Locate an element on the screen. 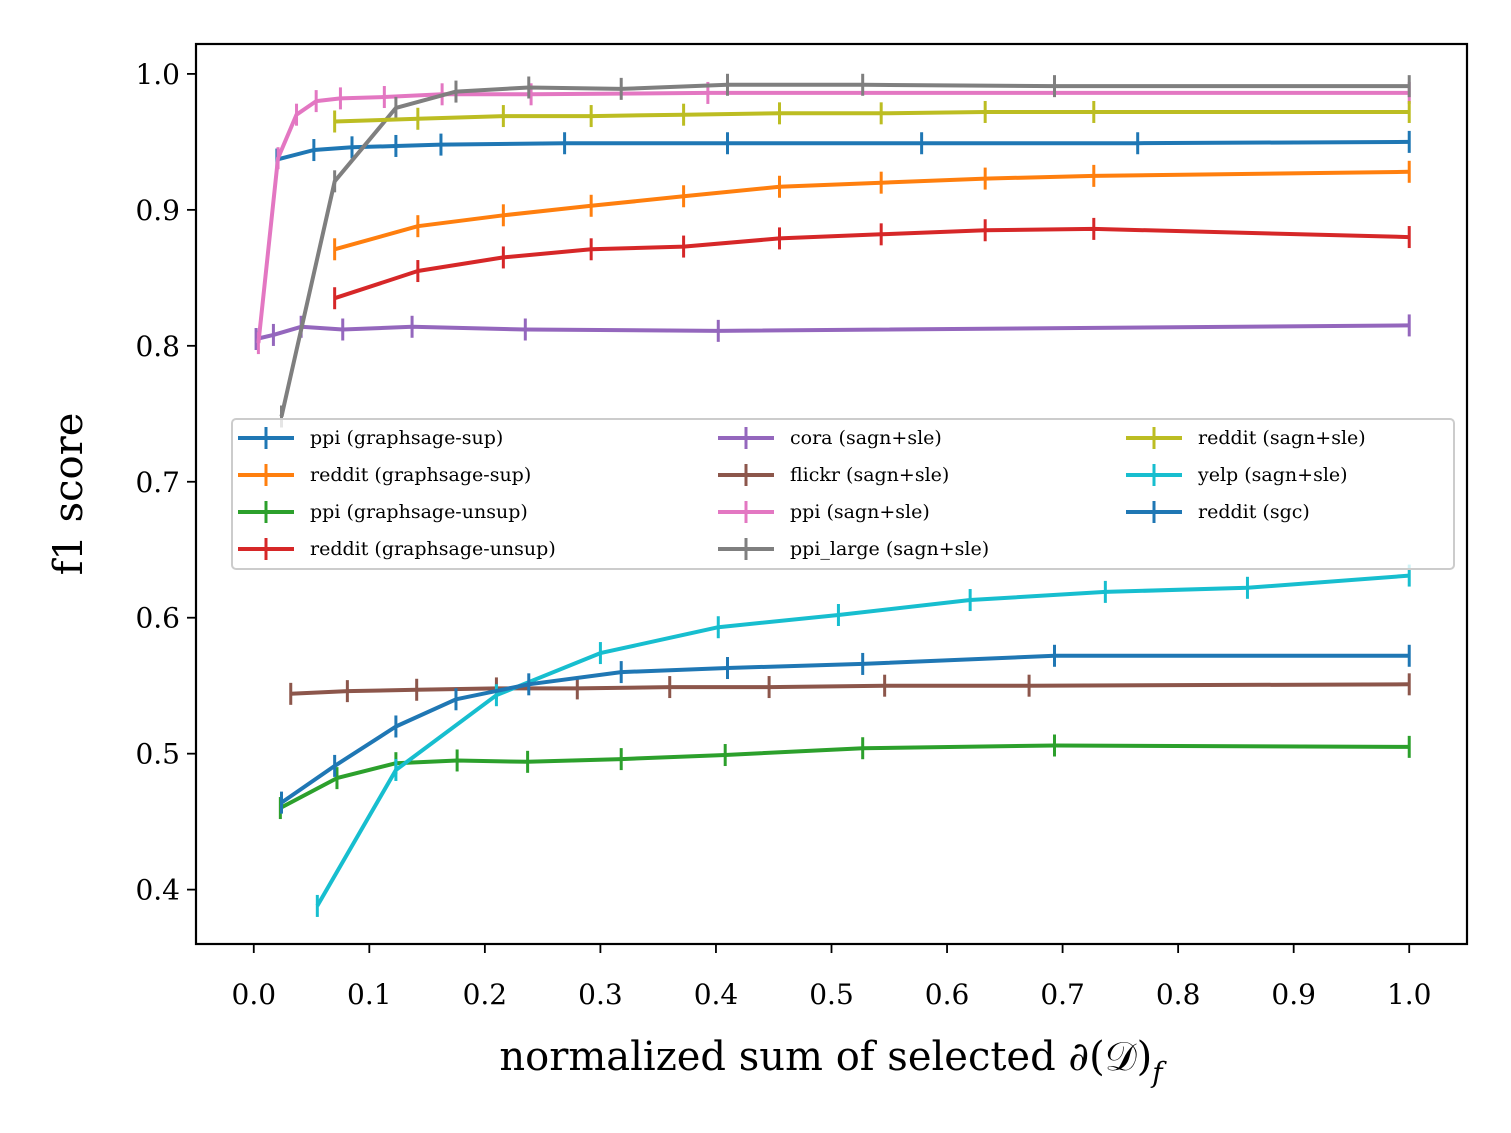 This screenshot has width=1511, height=1133. y-tick-label: 0.5 is located at coordinates (157, 754).